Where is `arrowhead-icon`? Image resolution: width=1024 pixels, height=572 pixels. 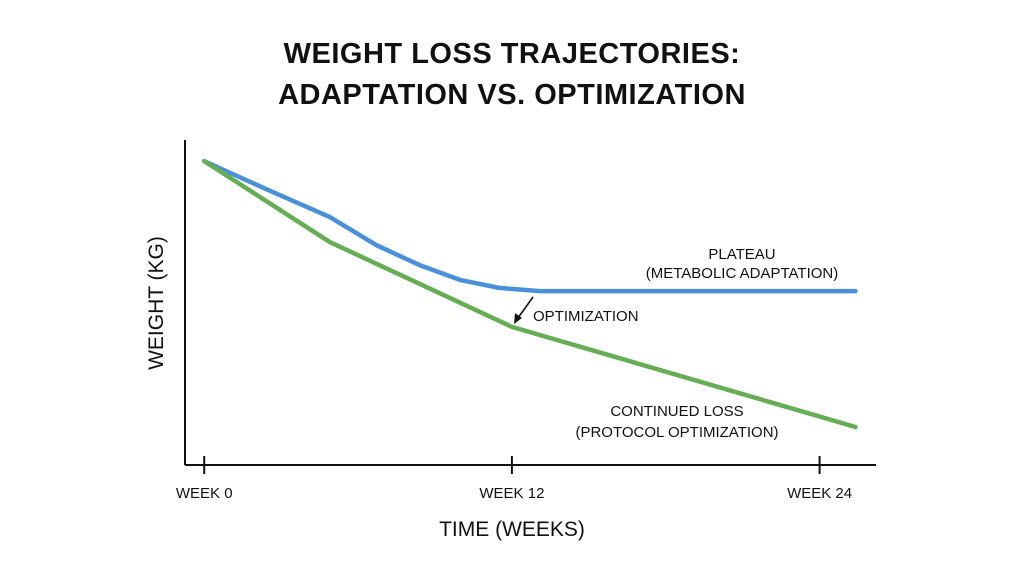 arrowhead-icon is located at coordinates (518, 318).